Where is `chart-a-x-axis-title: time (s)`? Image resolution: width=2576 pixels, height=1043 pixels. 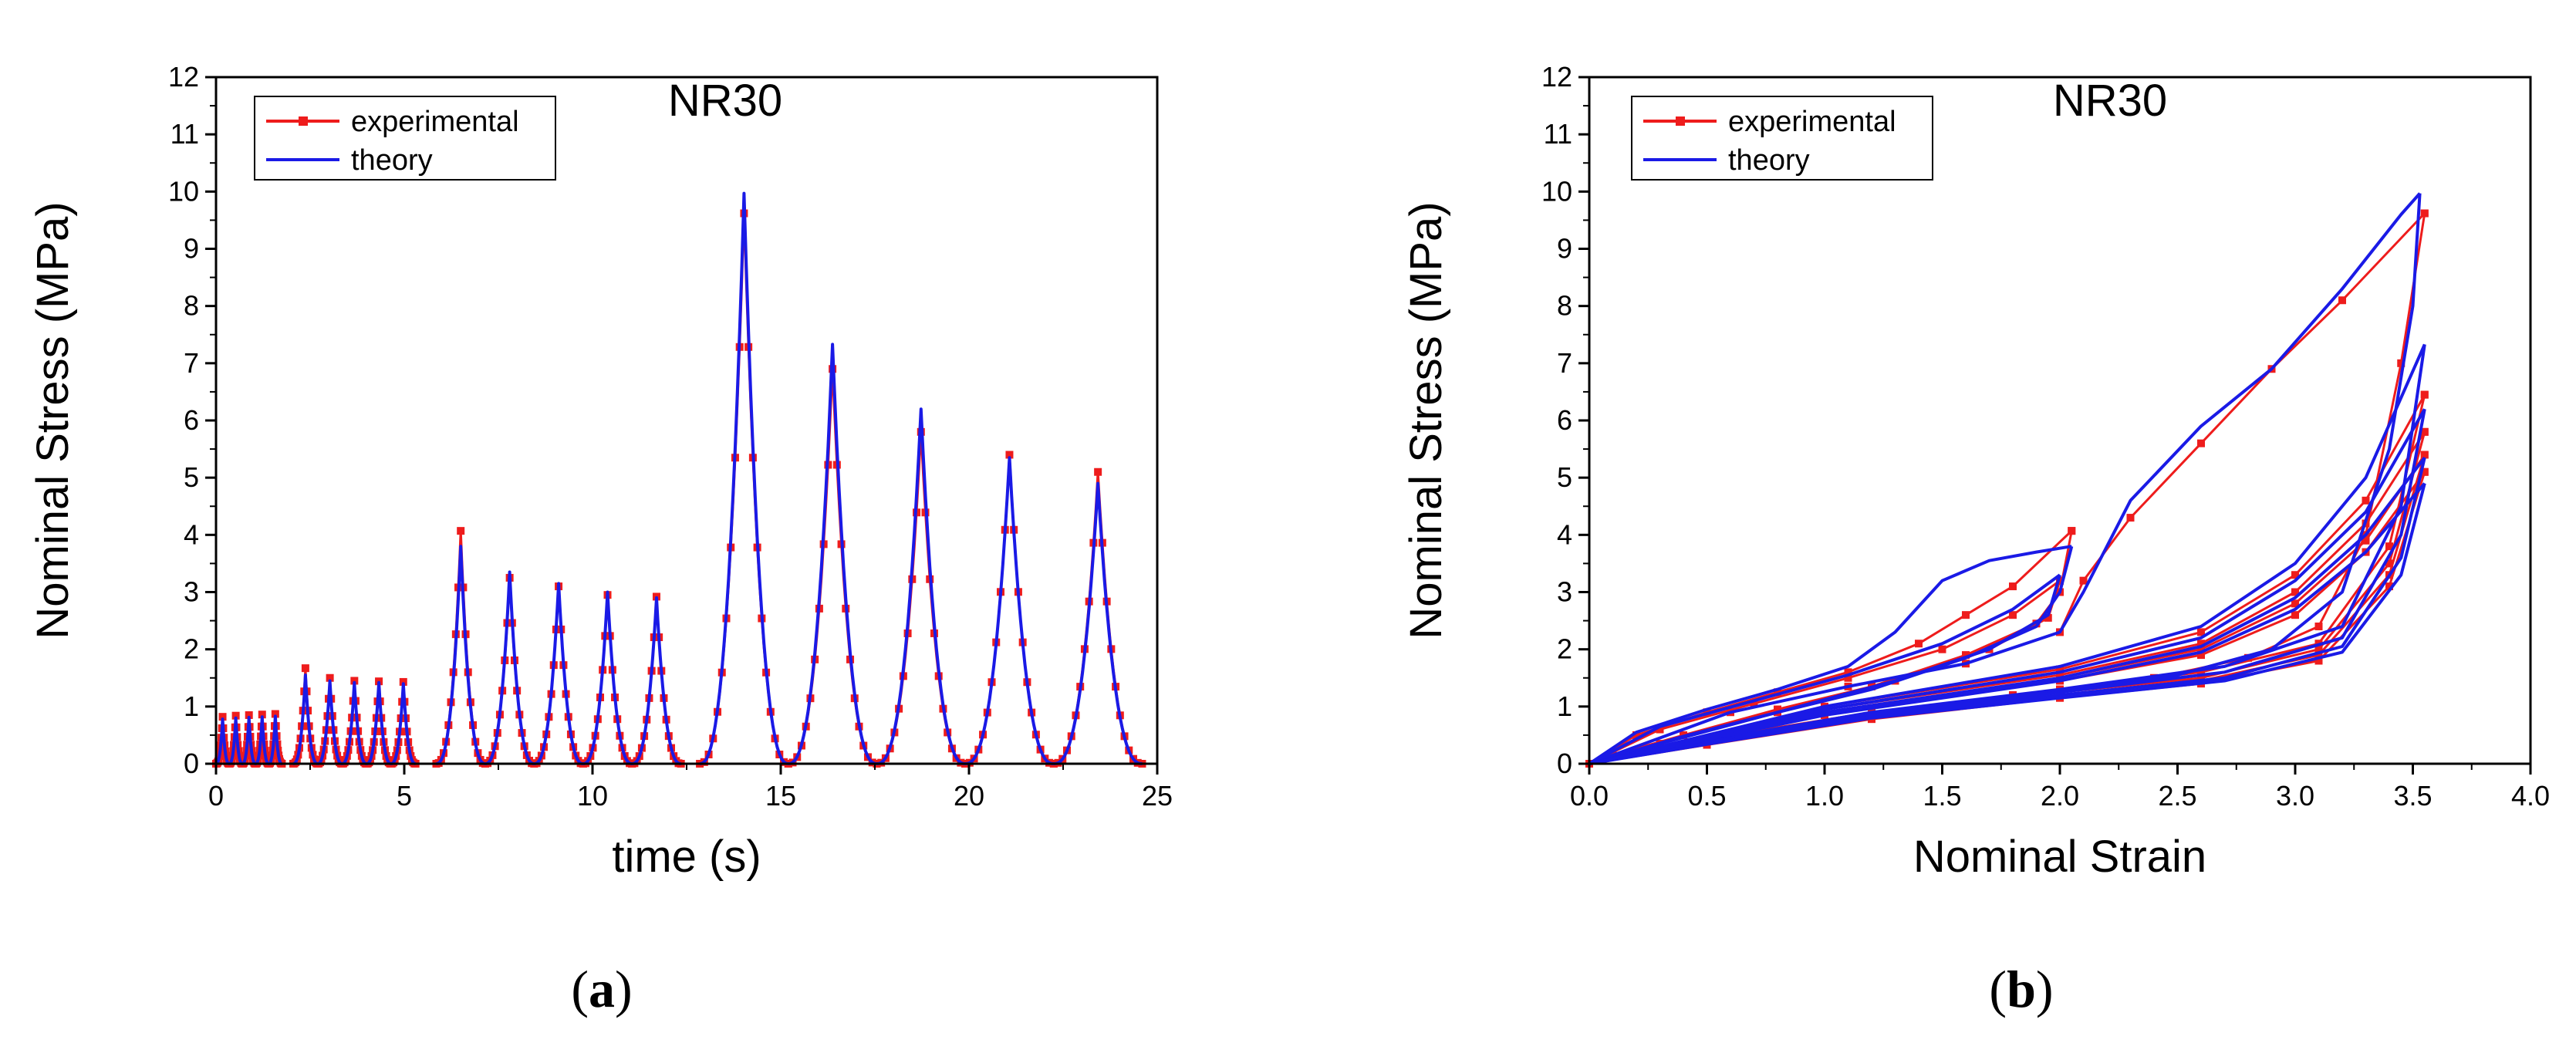 chart-a-x-axis-title: time (s) is located at coordinates (687, 857).